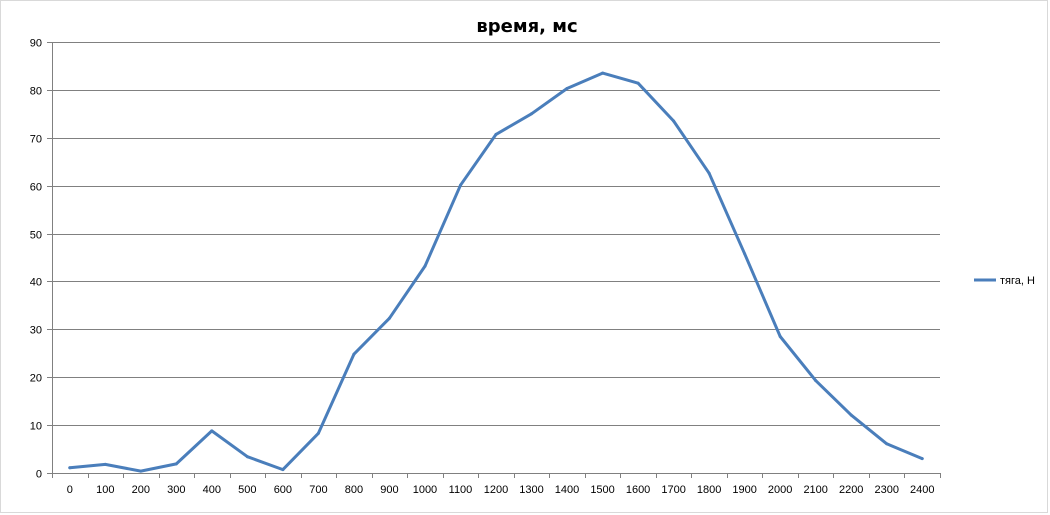 The image size is (1050, 515). I want to click on y-tick-label: 50, so click(36, 236).